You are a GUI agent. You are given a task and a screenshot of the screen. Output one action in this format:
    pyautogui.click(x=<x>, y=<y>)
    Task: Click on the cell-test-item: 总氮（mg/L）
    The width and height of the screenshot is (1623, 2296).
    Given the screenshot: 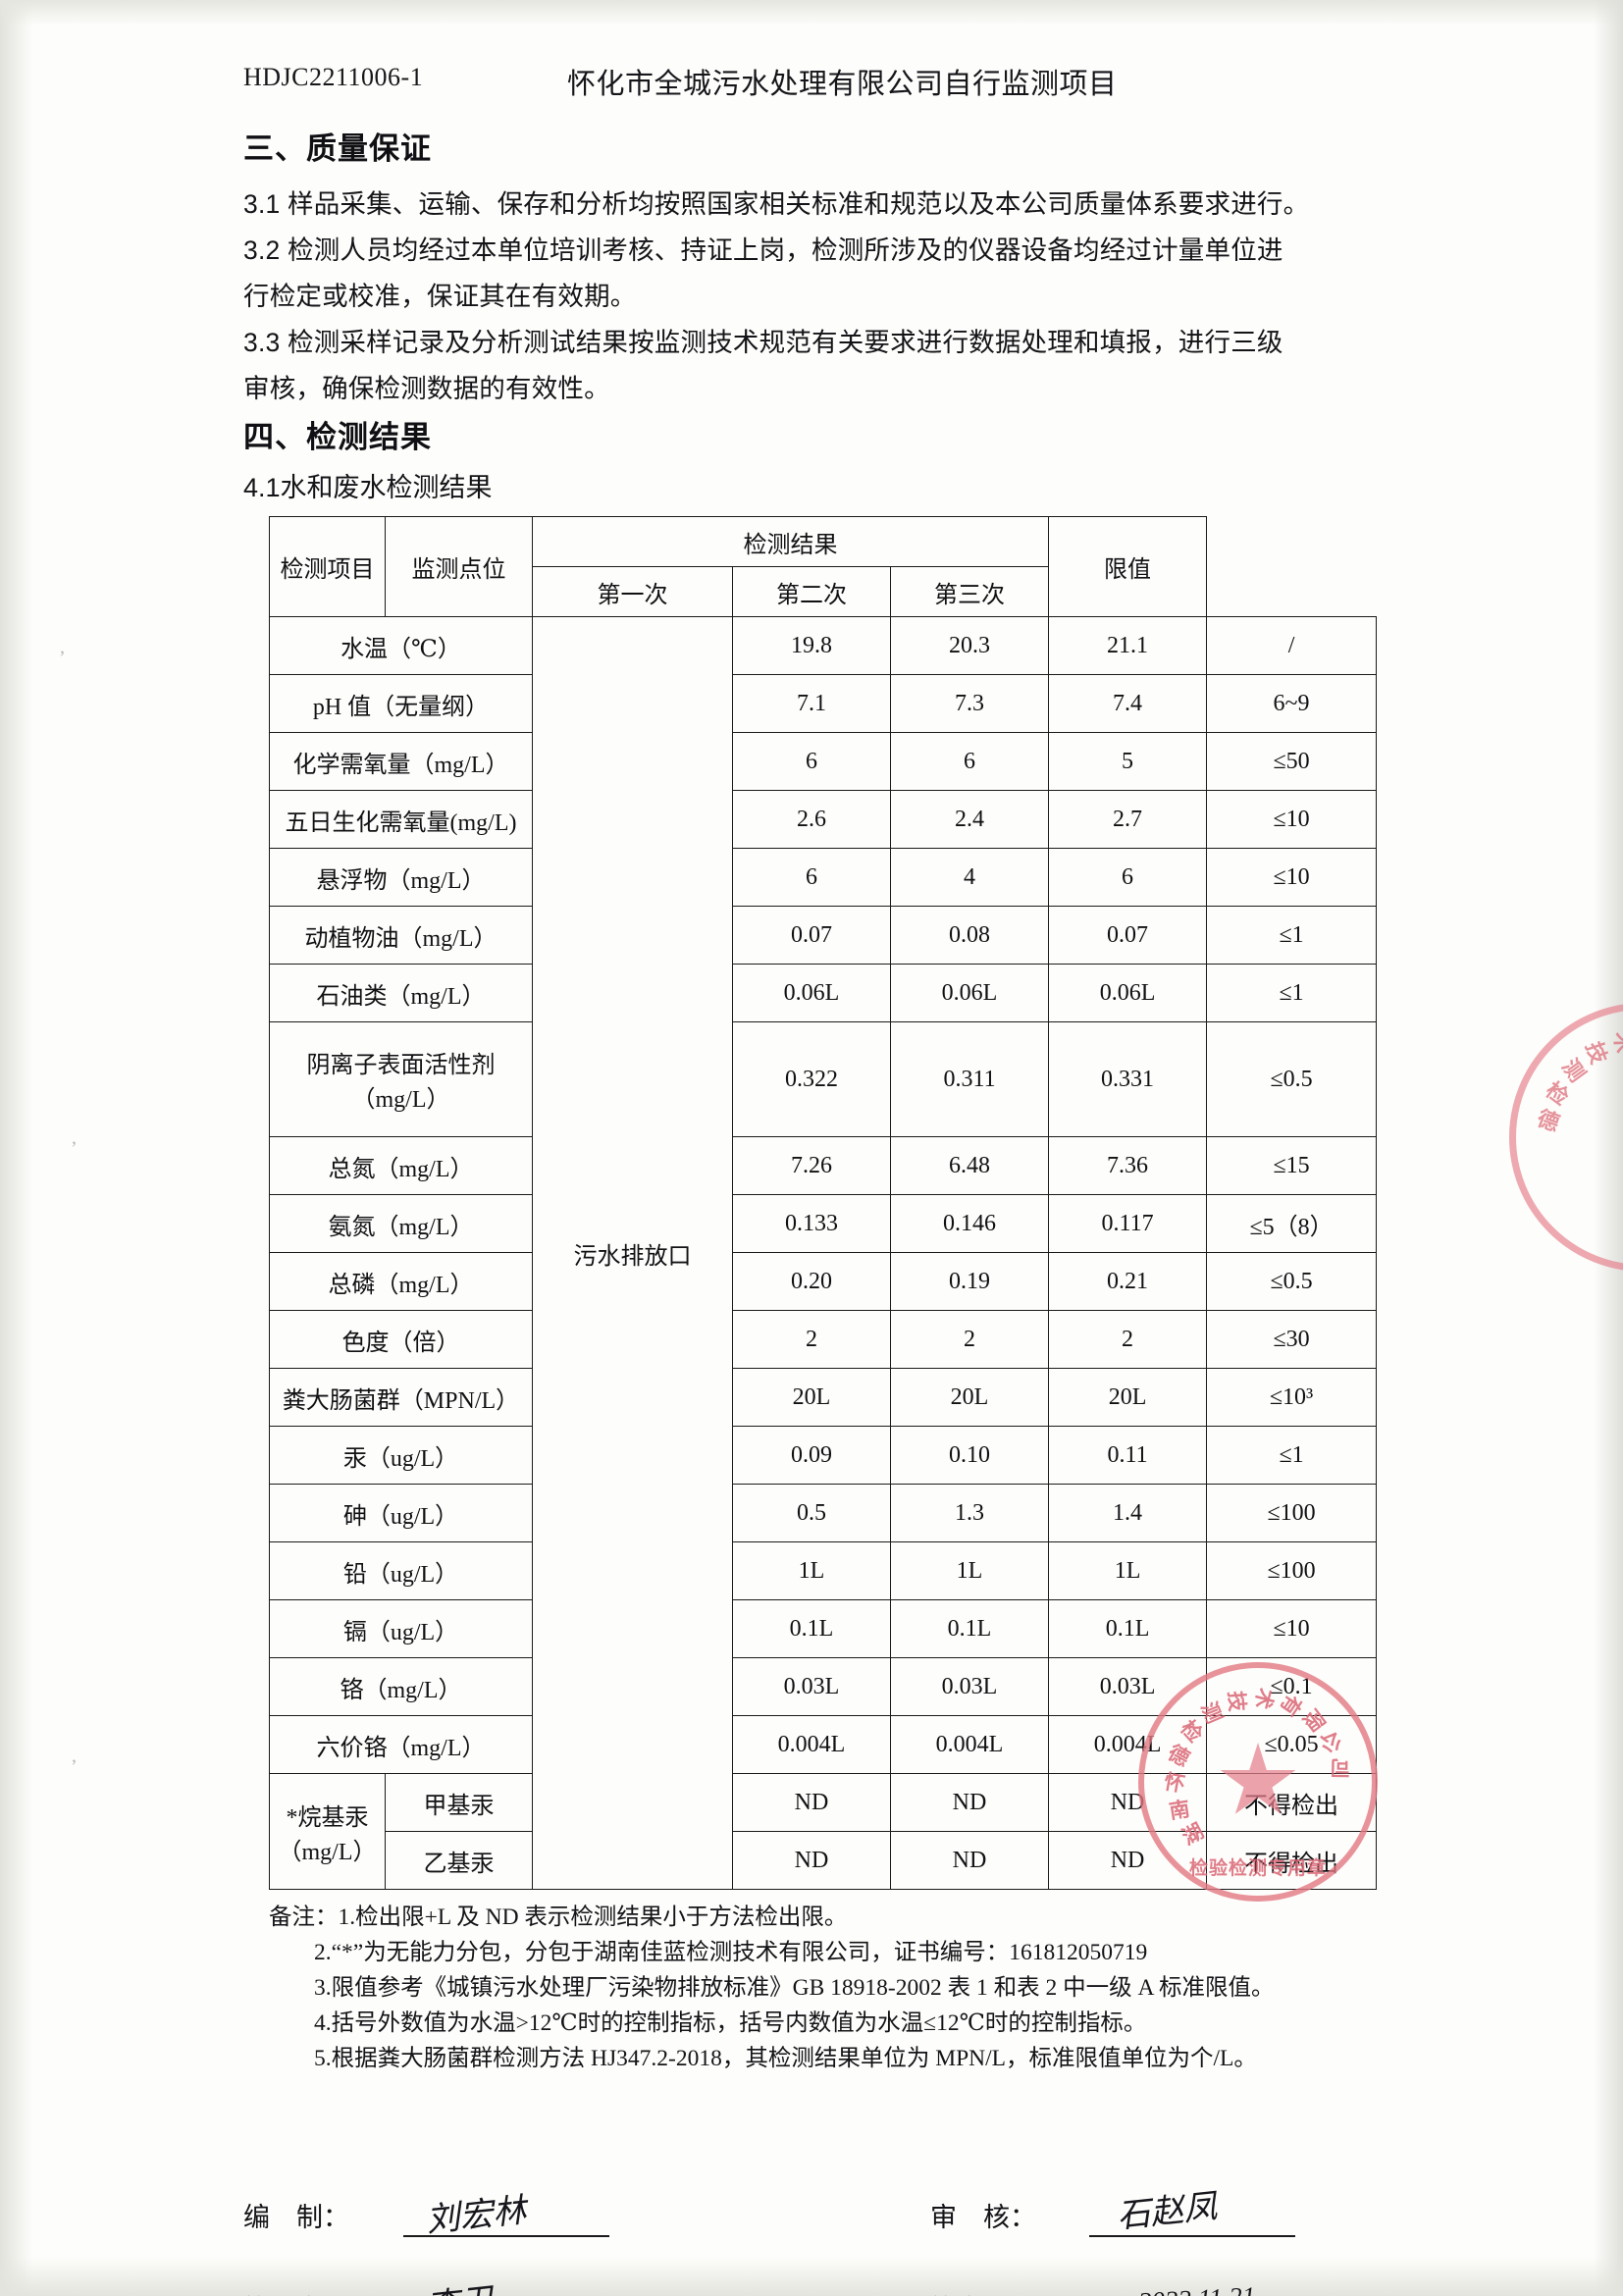 What is the action you would take?
    pyautogui.click(x=401, y=1165)
    